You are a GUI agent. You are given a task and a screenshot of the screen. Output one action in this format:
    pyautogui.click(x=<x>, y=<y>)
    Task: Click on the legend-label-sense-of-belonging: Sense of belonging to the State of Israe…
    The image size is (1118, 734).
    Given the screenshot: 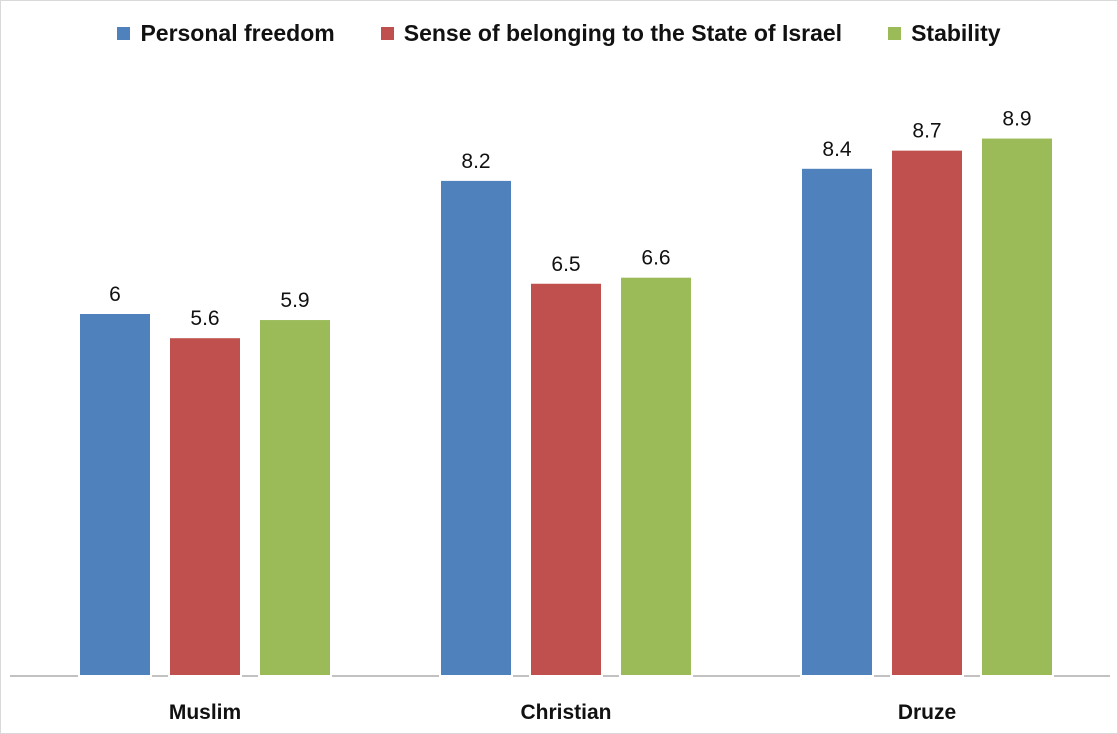 What is the action you would take?
    pyautogui.click(x=623, y=33)
    